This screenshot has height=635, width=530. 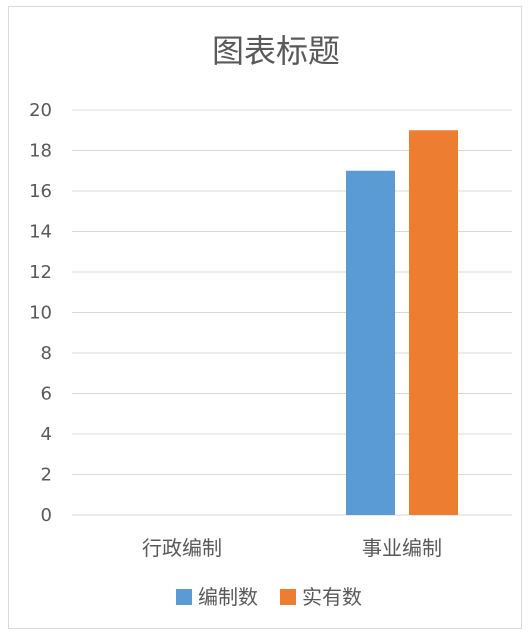 I want to click on y-tick-label: 8, so click(x=46, y=353).